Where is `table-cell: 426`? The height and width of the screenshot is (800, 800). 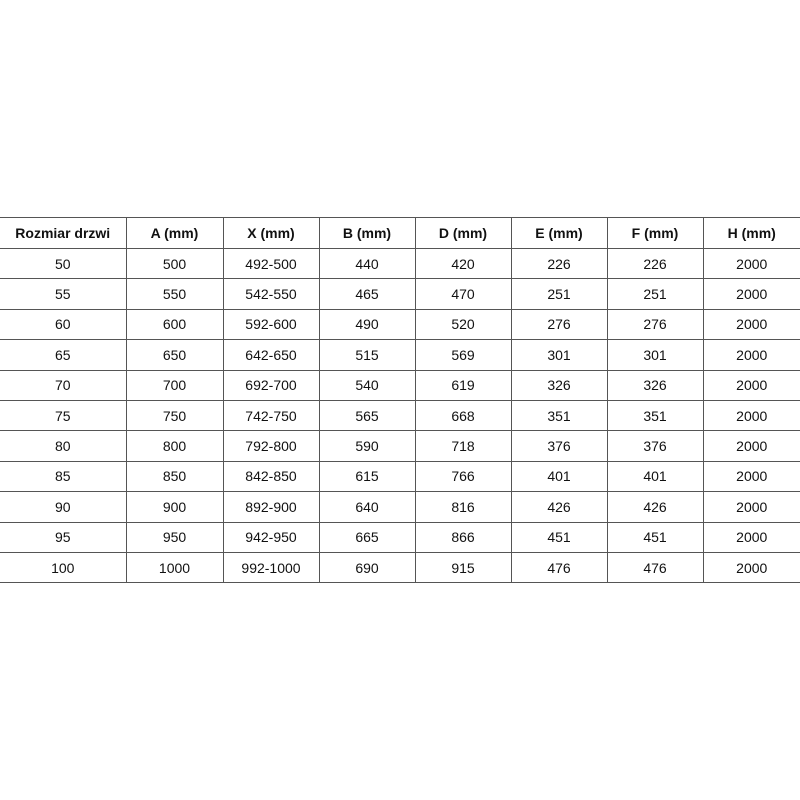
table-cell: 426 is located at coordinates (559, 507).